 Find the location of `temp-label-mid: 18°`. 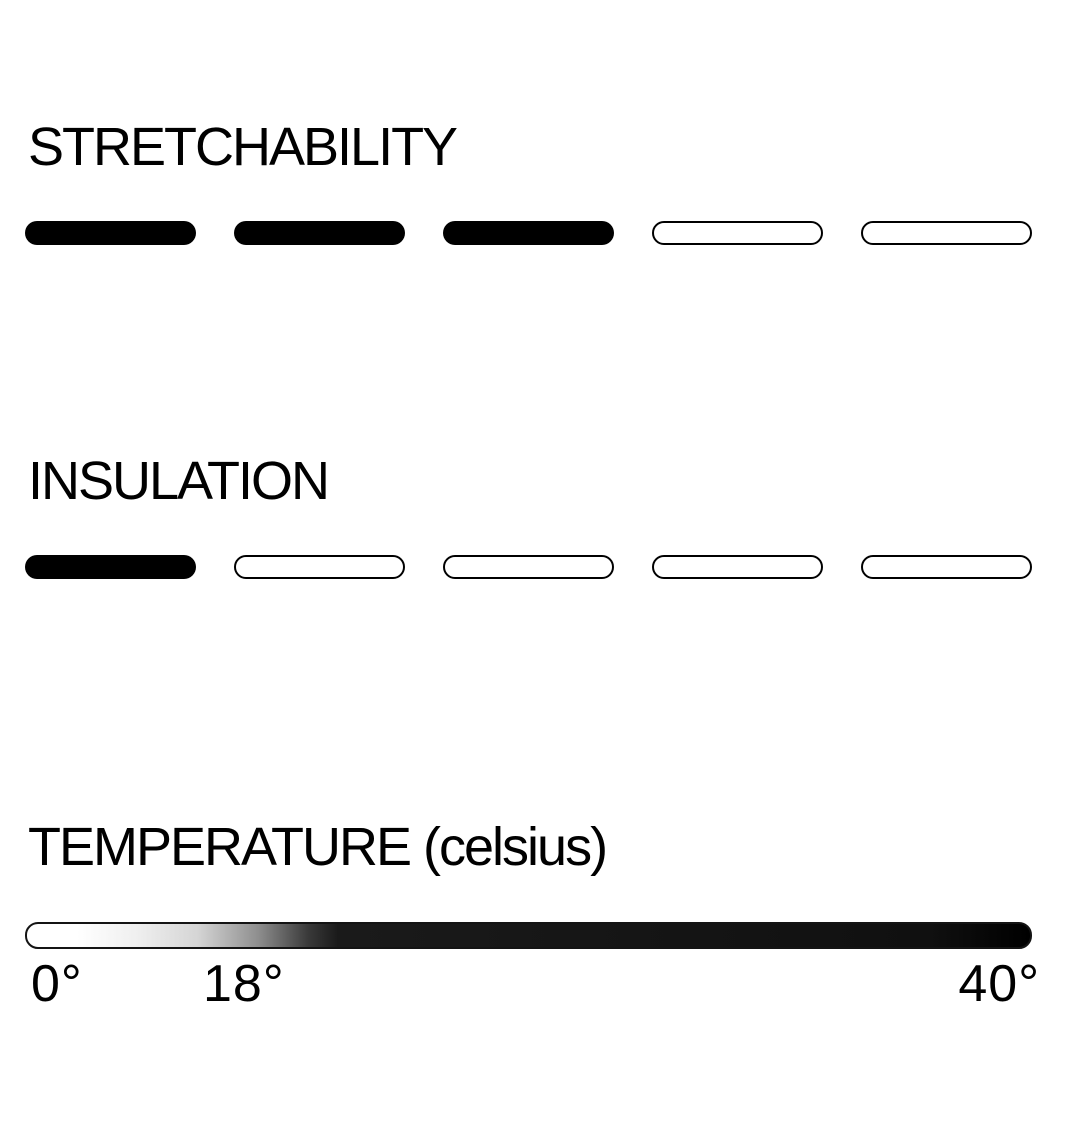

temp-label-mid: 18° is located at coordinates (244, 984).